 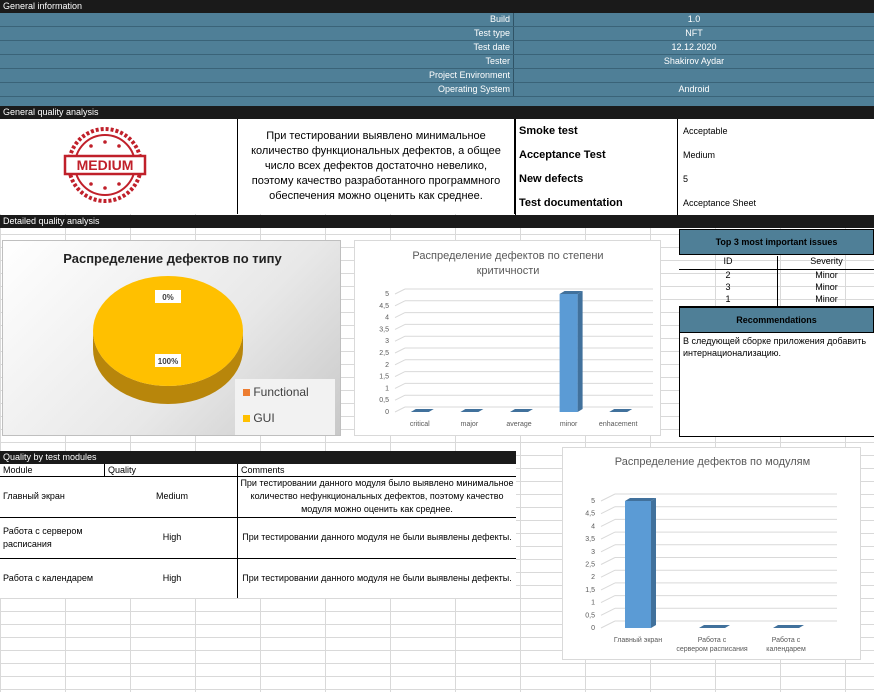 What do you see at coordinates (596, 155) in the screenshot?
I see `qa-label: Acceptance Test` at bounding box center [596, 155].